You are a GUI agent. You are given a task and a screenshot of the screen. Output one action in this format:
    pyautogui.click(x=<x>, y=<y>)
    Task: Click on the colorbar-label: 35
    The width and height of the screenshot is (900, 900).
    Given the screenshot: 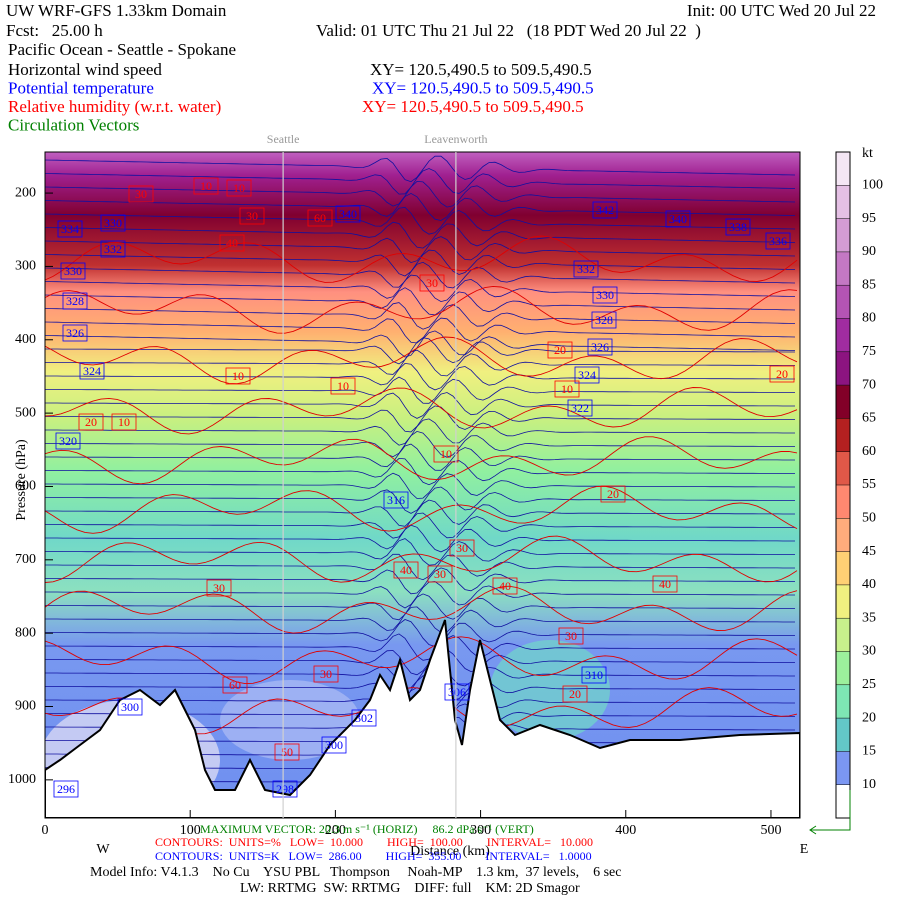 What is the action you would take?
    pyautogui.click(x=869, y=617)
    